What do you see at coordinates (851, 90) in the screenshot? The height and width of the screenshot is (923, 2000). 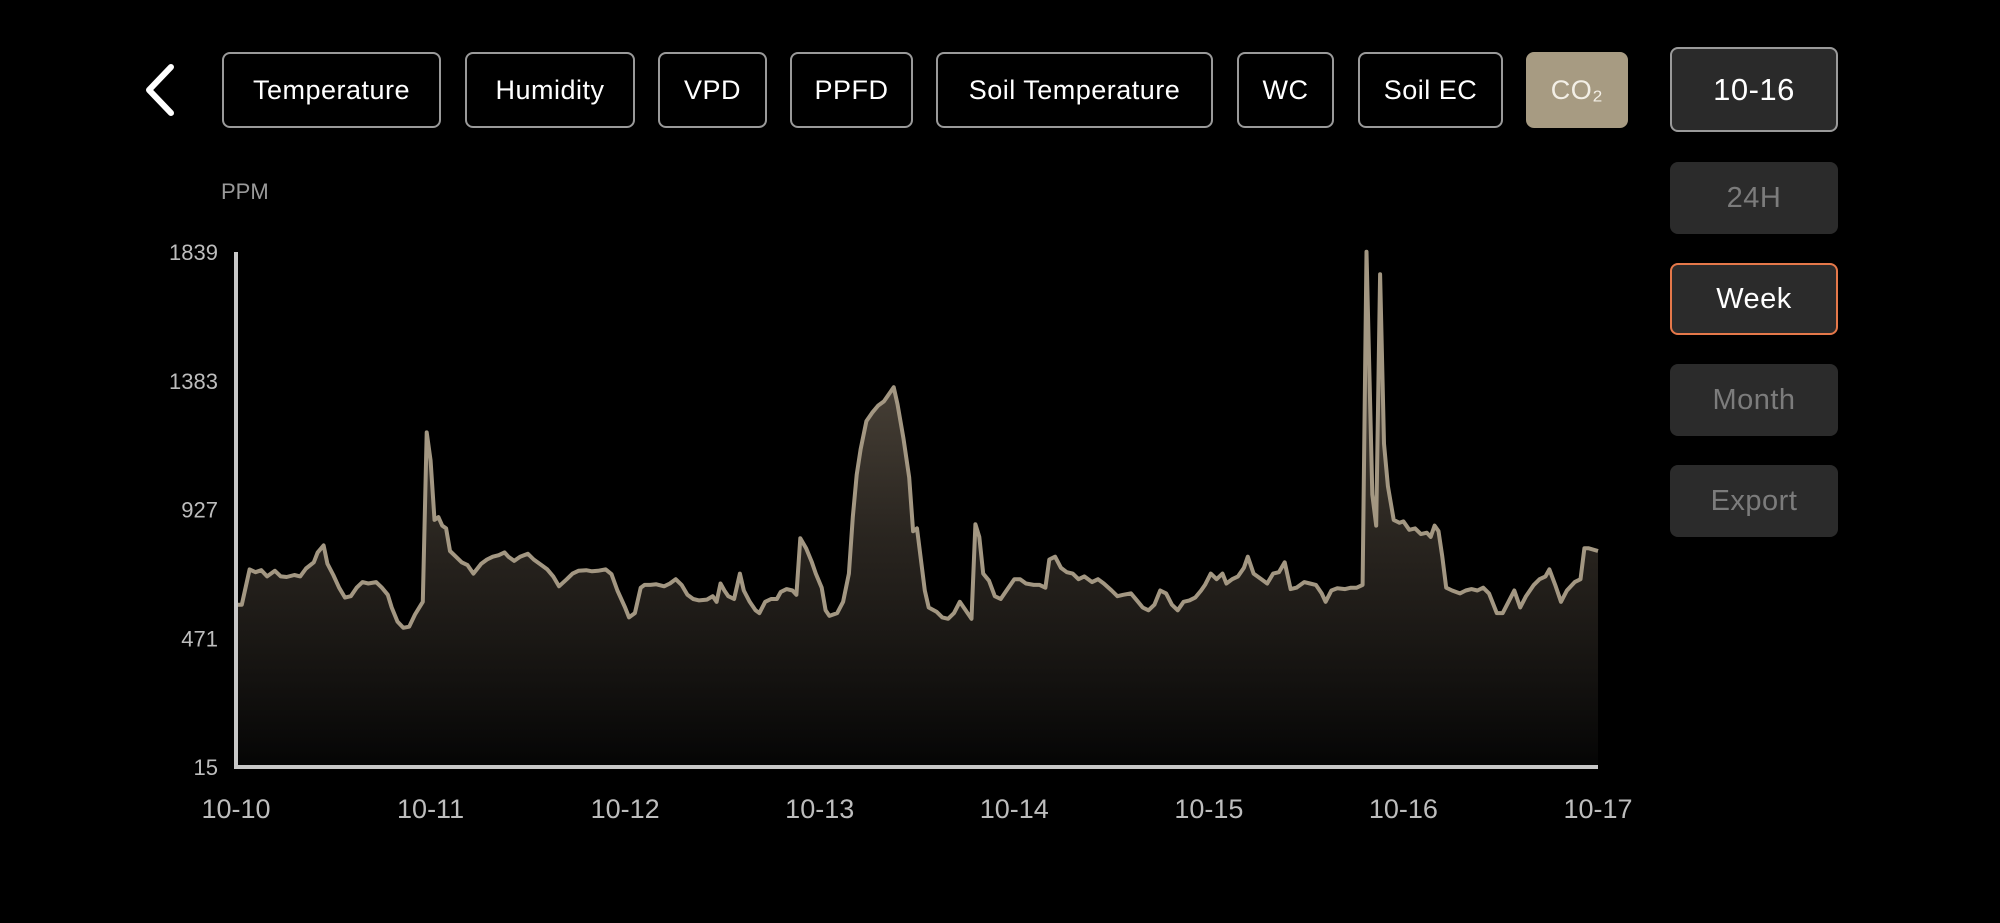 I see `tab-ppfd: PPFD` at bounding box center [851, 90].